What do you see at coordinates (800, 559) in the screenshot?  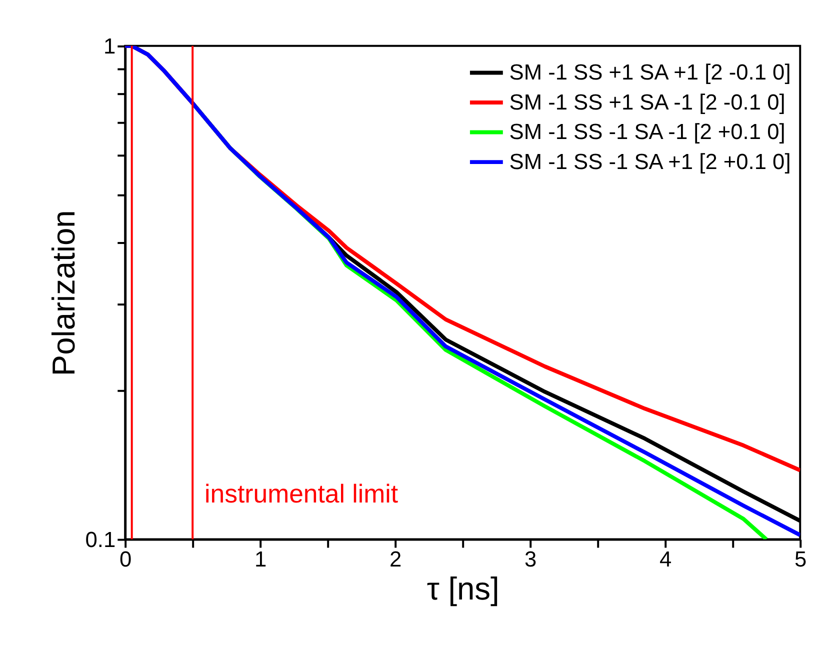 I see `x-tick-label: 5` at bounding box center [800, 559].